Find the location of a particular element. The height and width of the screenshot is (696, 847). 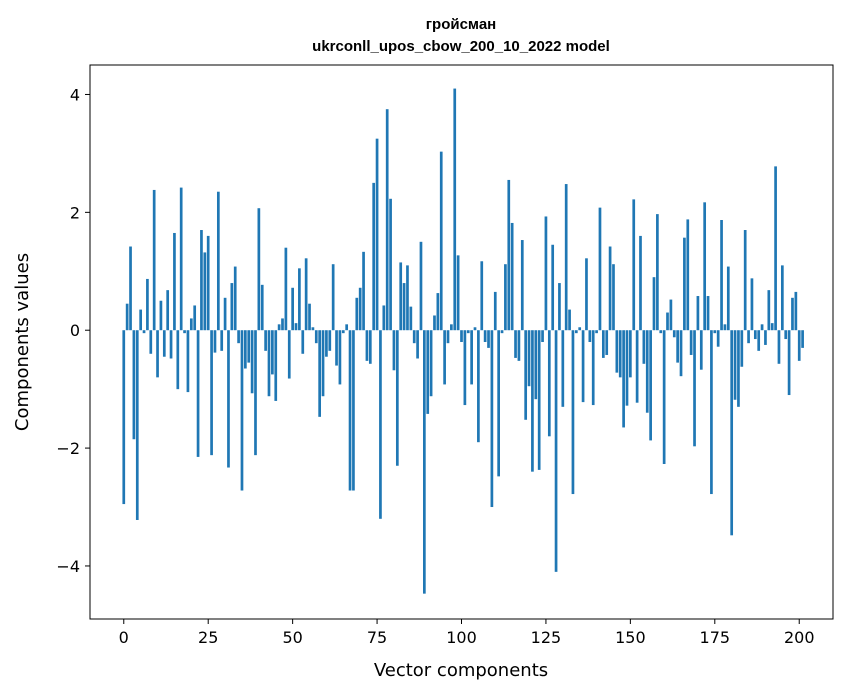

x-tick-label: 125 is located at coordinates (546, 637).